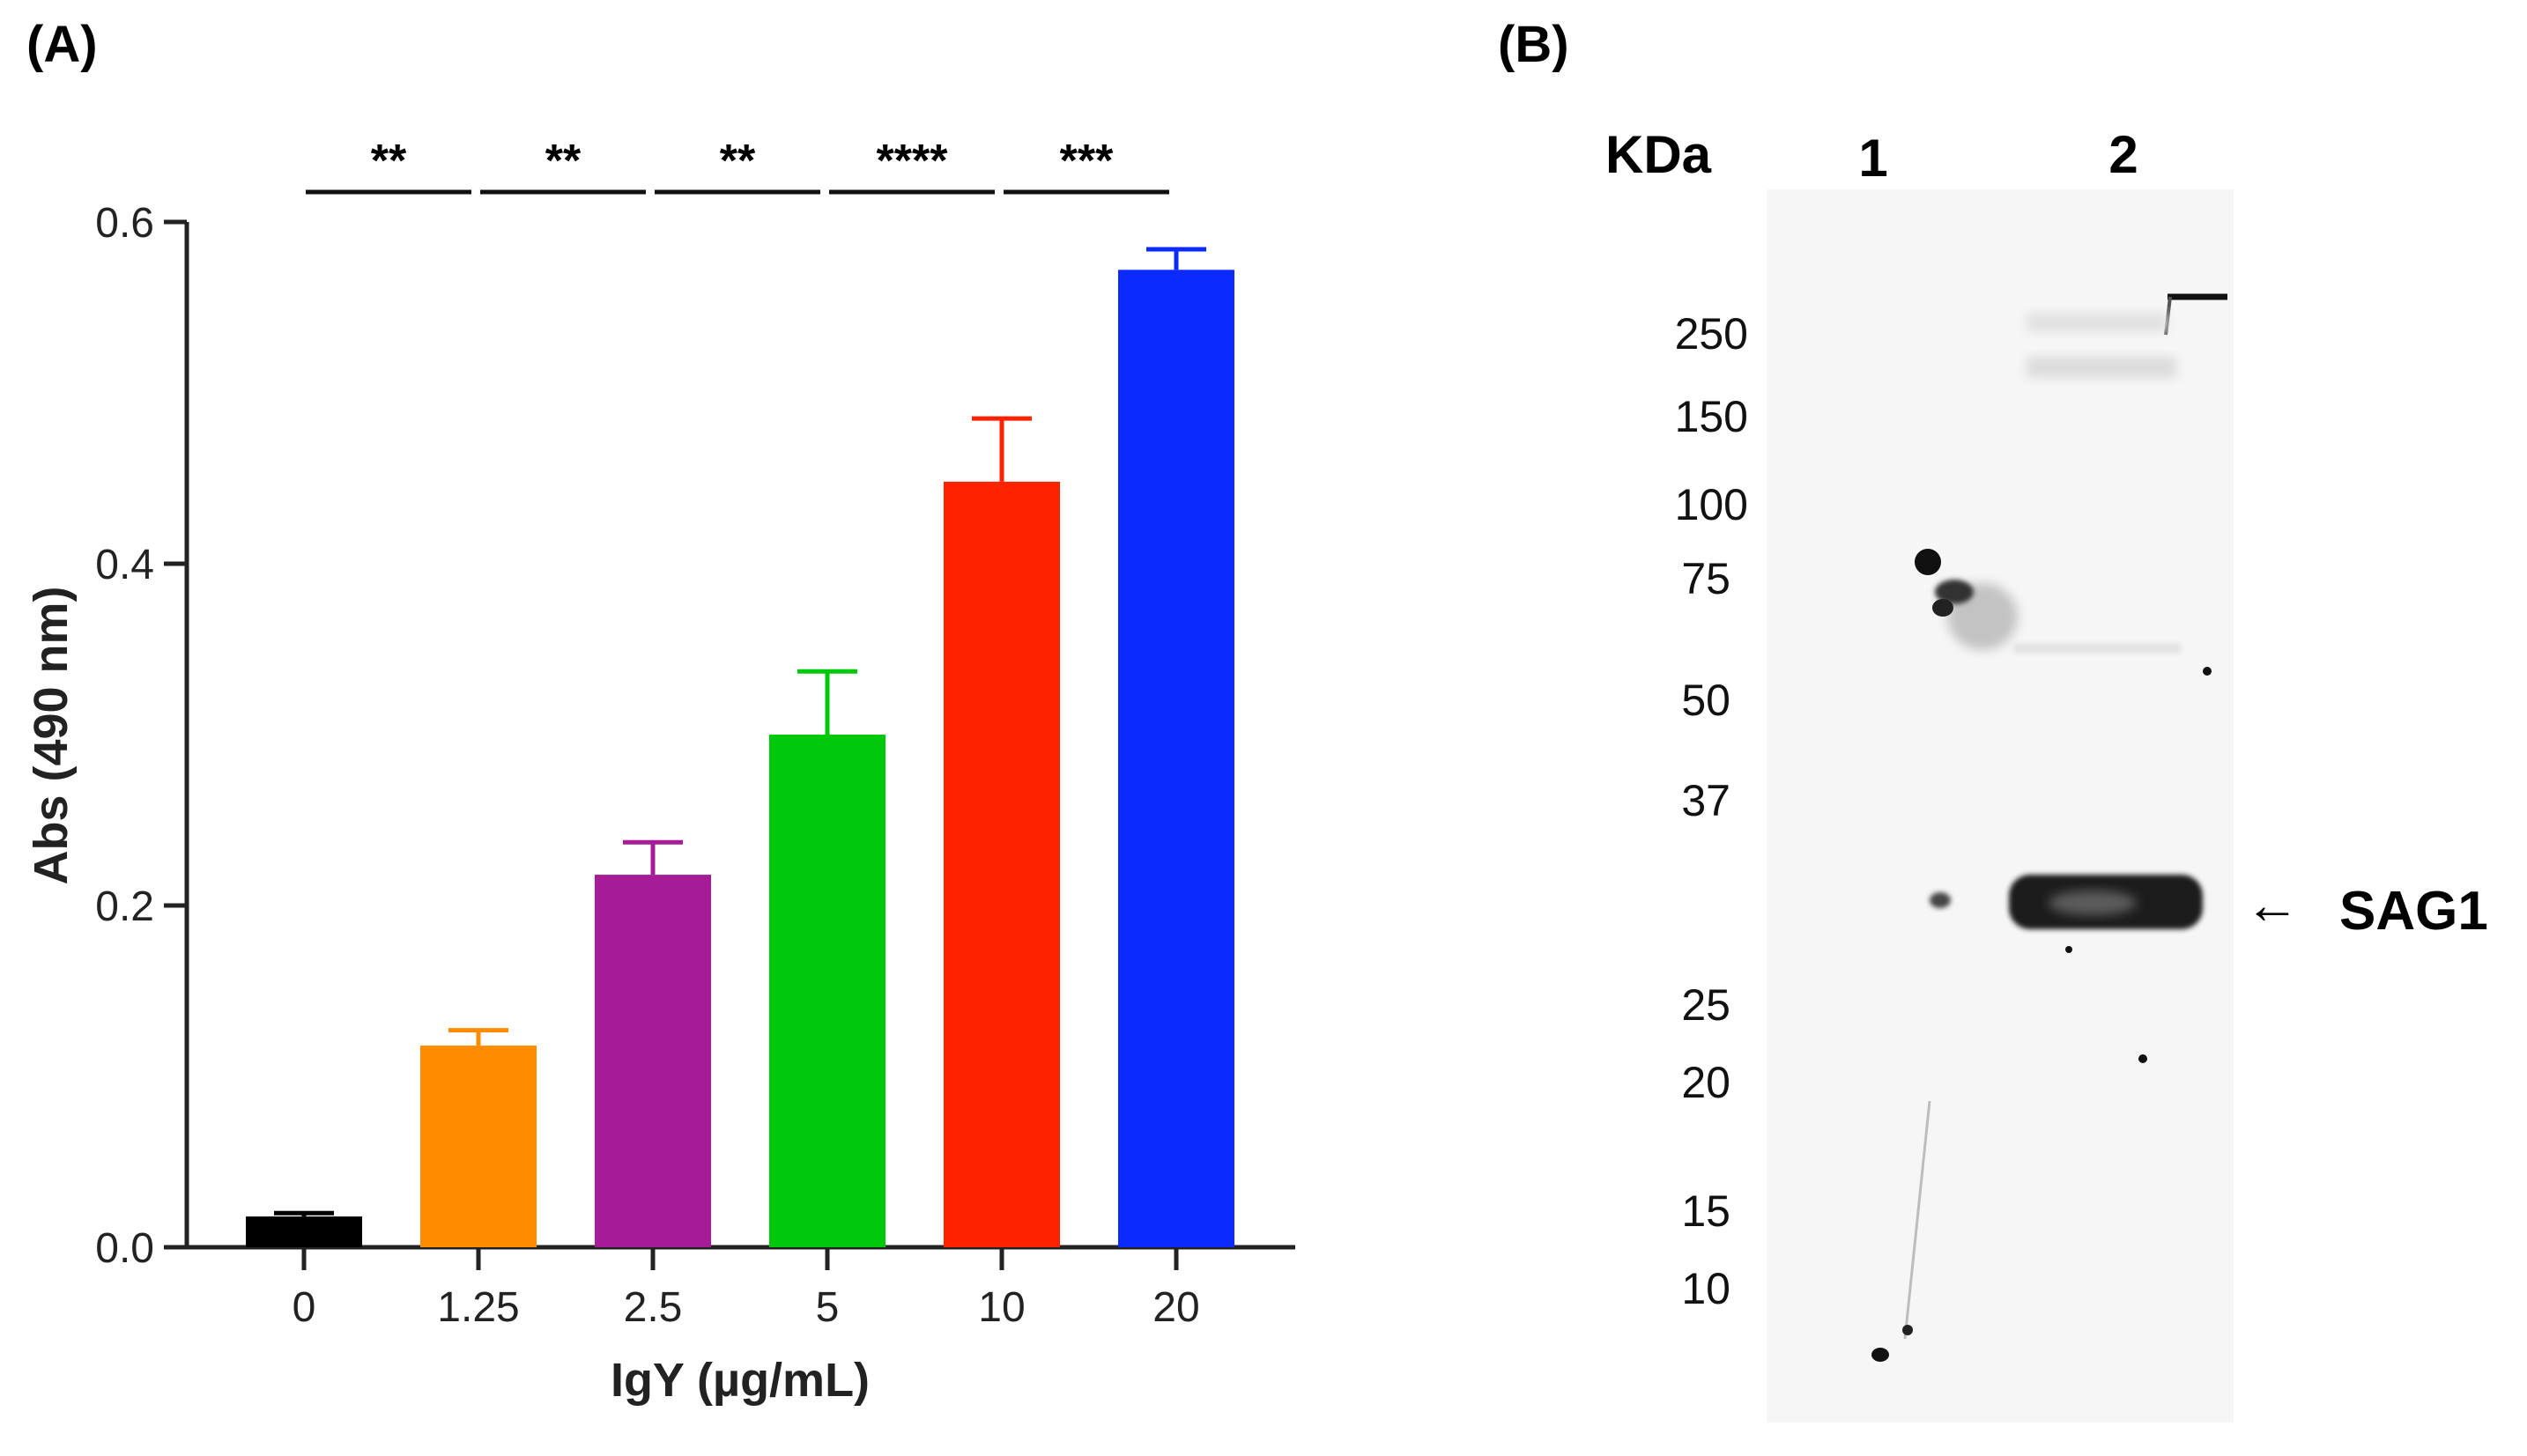  I want to click on marker-label: 15, so click(1705, 1211).